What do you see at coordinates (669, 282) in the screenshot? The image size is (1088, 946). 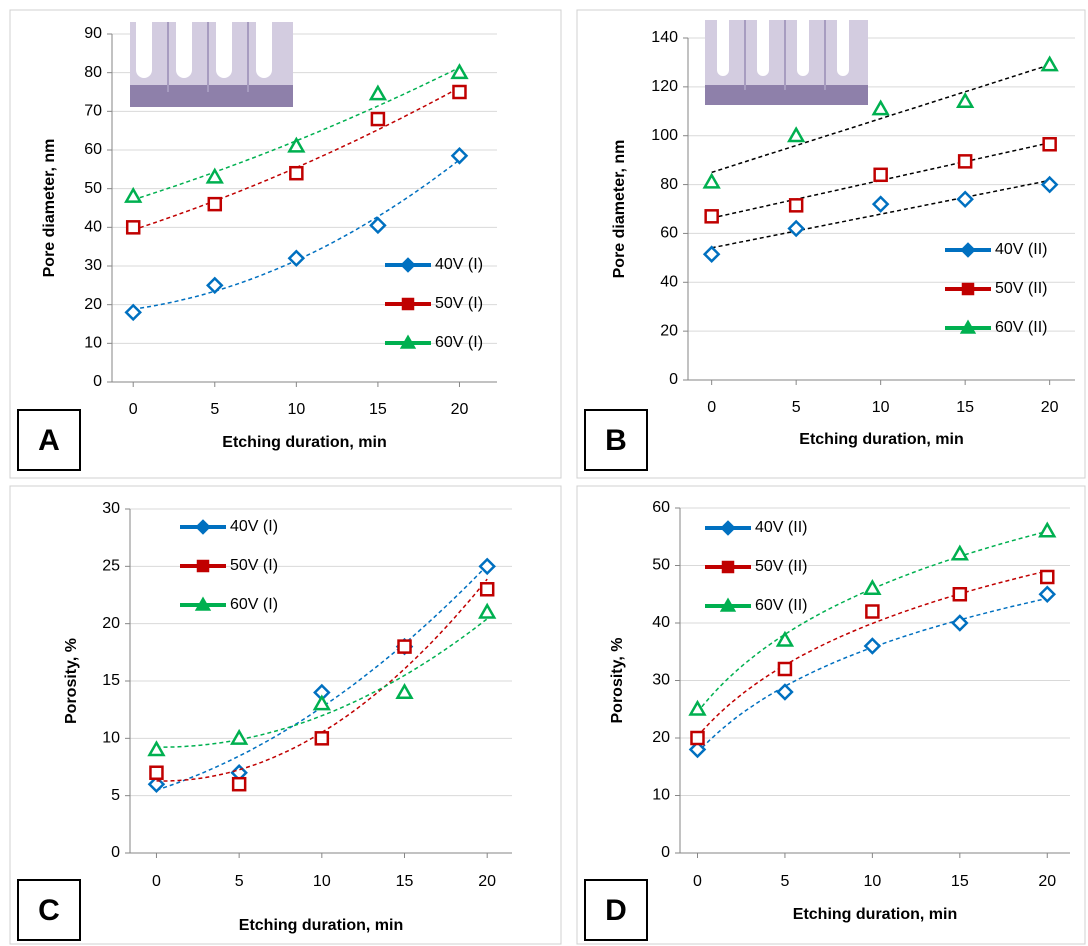 I see `y-tick-label: 40` at bounding box center [669, 282].